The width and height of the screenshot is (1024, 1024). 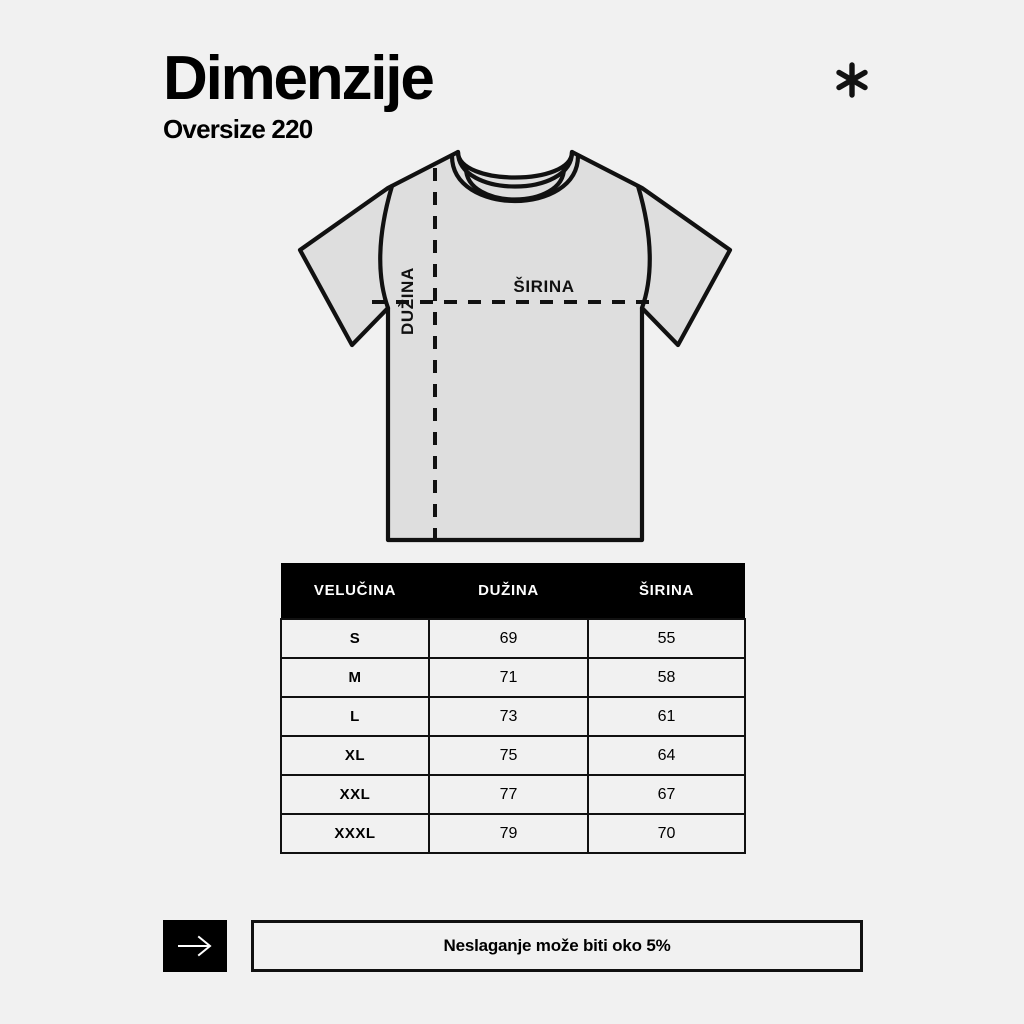 I want to click on table-header-row: VELUČINA DUŽINA ŠIRINA, so click(x=513, y=591).